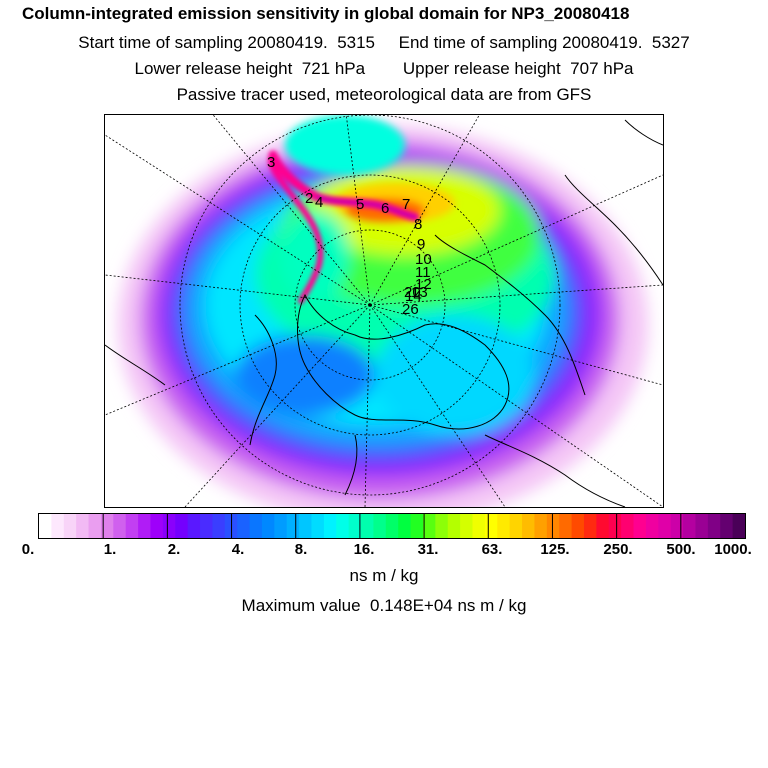 The width and height of the screenshot is (768, 768). Describe the element at coordinates (423, 259) in the screenshot. I see `track-label: 10` at that location.